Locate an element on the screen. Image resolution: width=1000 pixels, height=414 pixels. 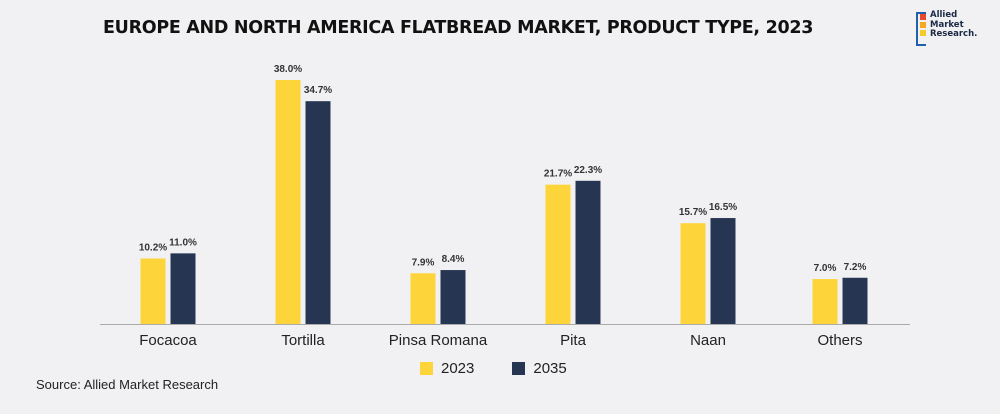
allied-market-research-logo: Allied Market Research. is located at coordinates (953, 29).